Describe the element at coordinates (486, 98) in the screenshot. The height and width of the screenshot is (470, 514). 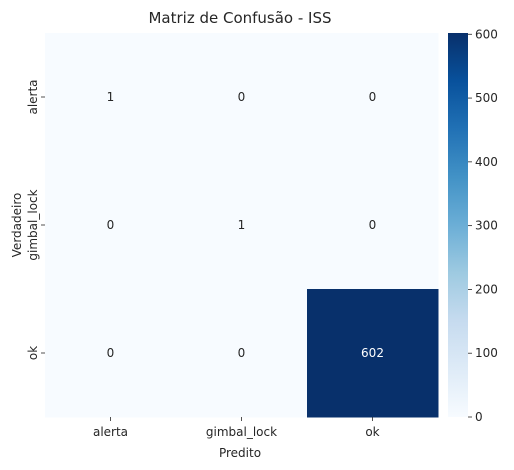
I see `colorbar-tick-label: 500` at that location.